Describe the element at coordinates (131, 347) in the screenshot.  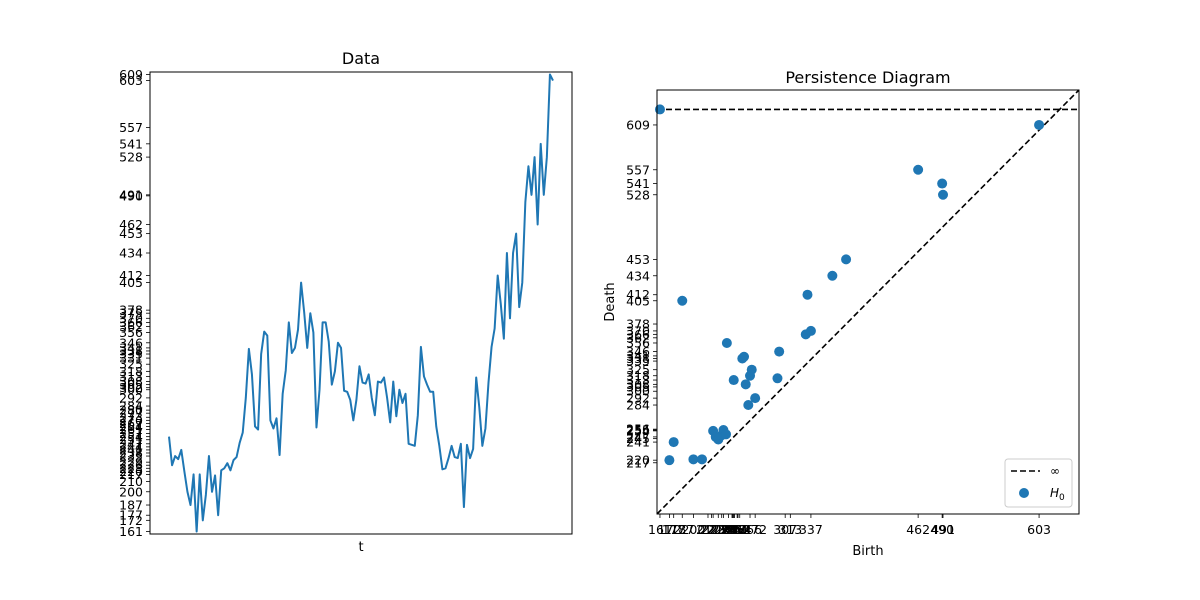
I see `y-tick-label: 341` at that location.